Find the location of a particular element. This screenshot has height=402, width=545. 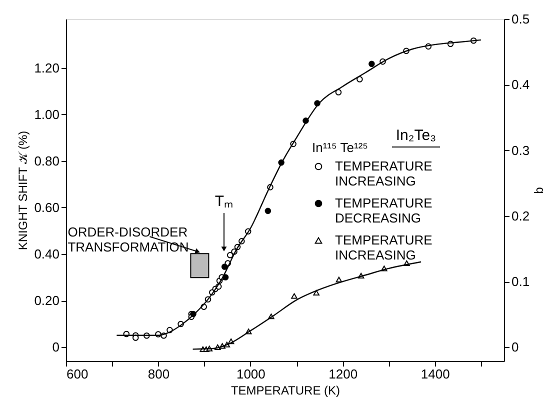

x-axis-title: TEMPERATURE (K) is located at coordinates (285, 391).